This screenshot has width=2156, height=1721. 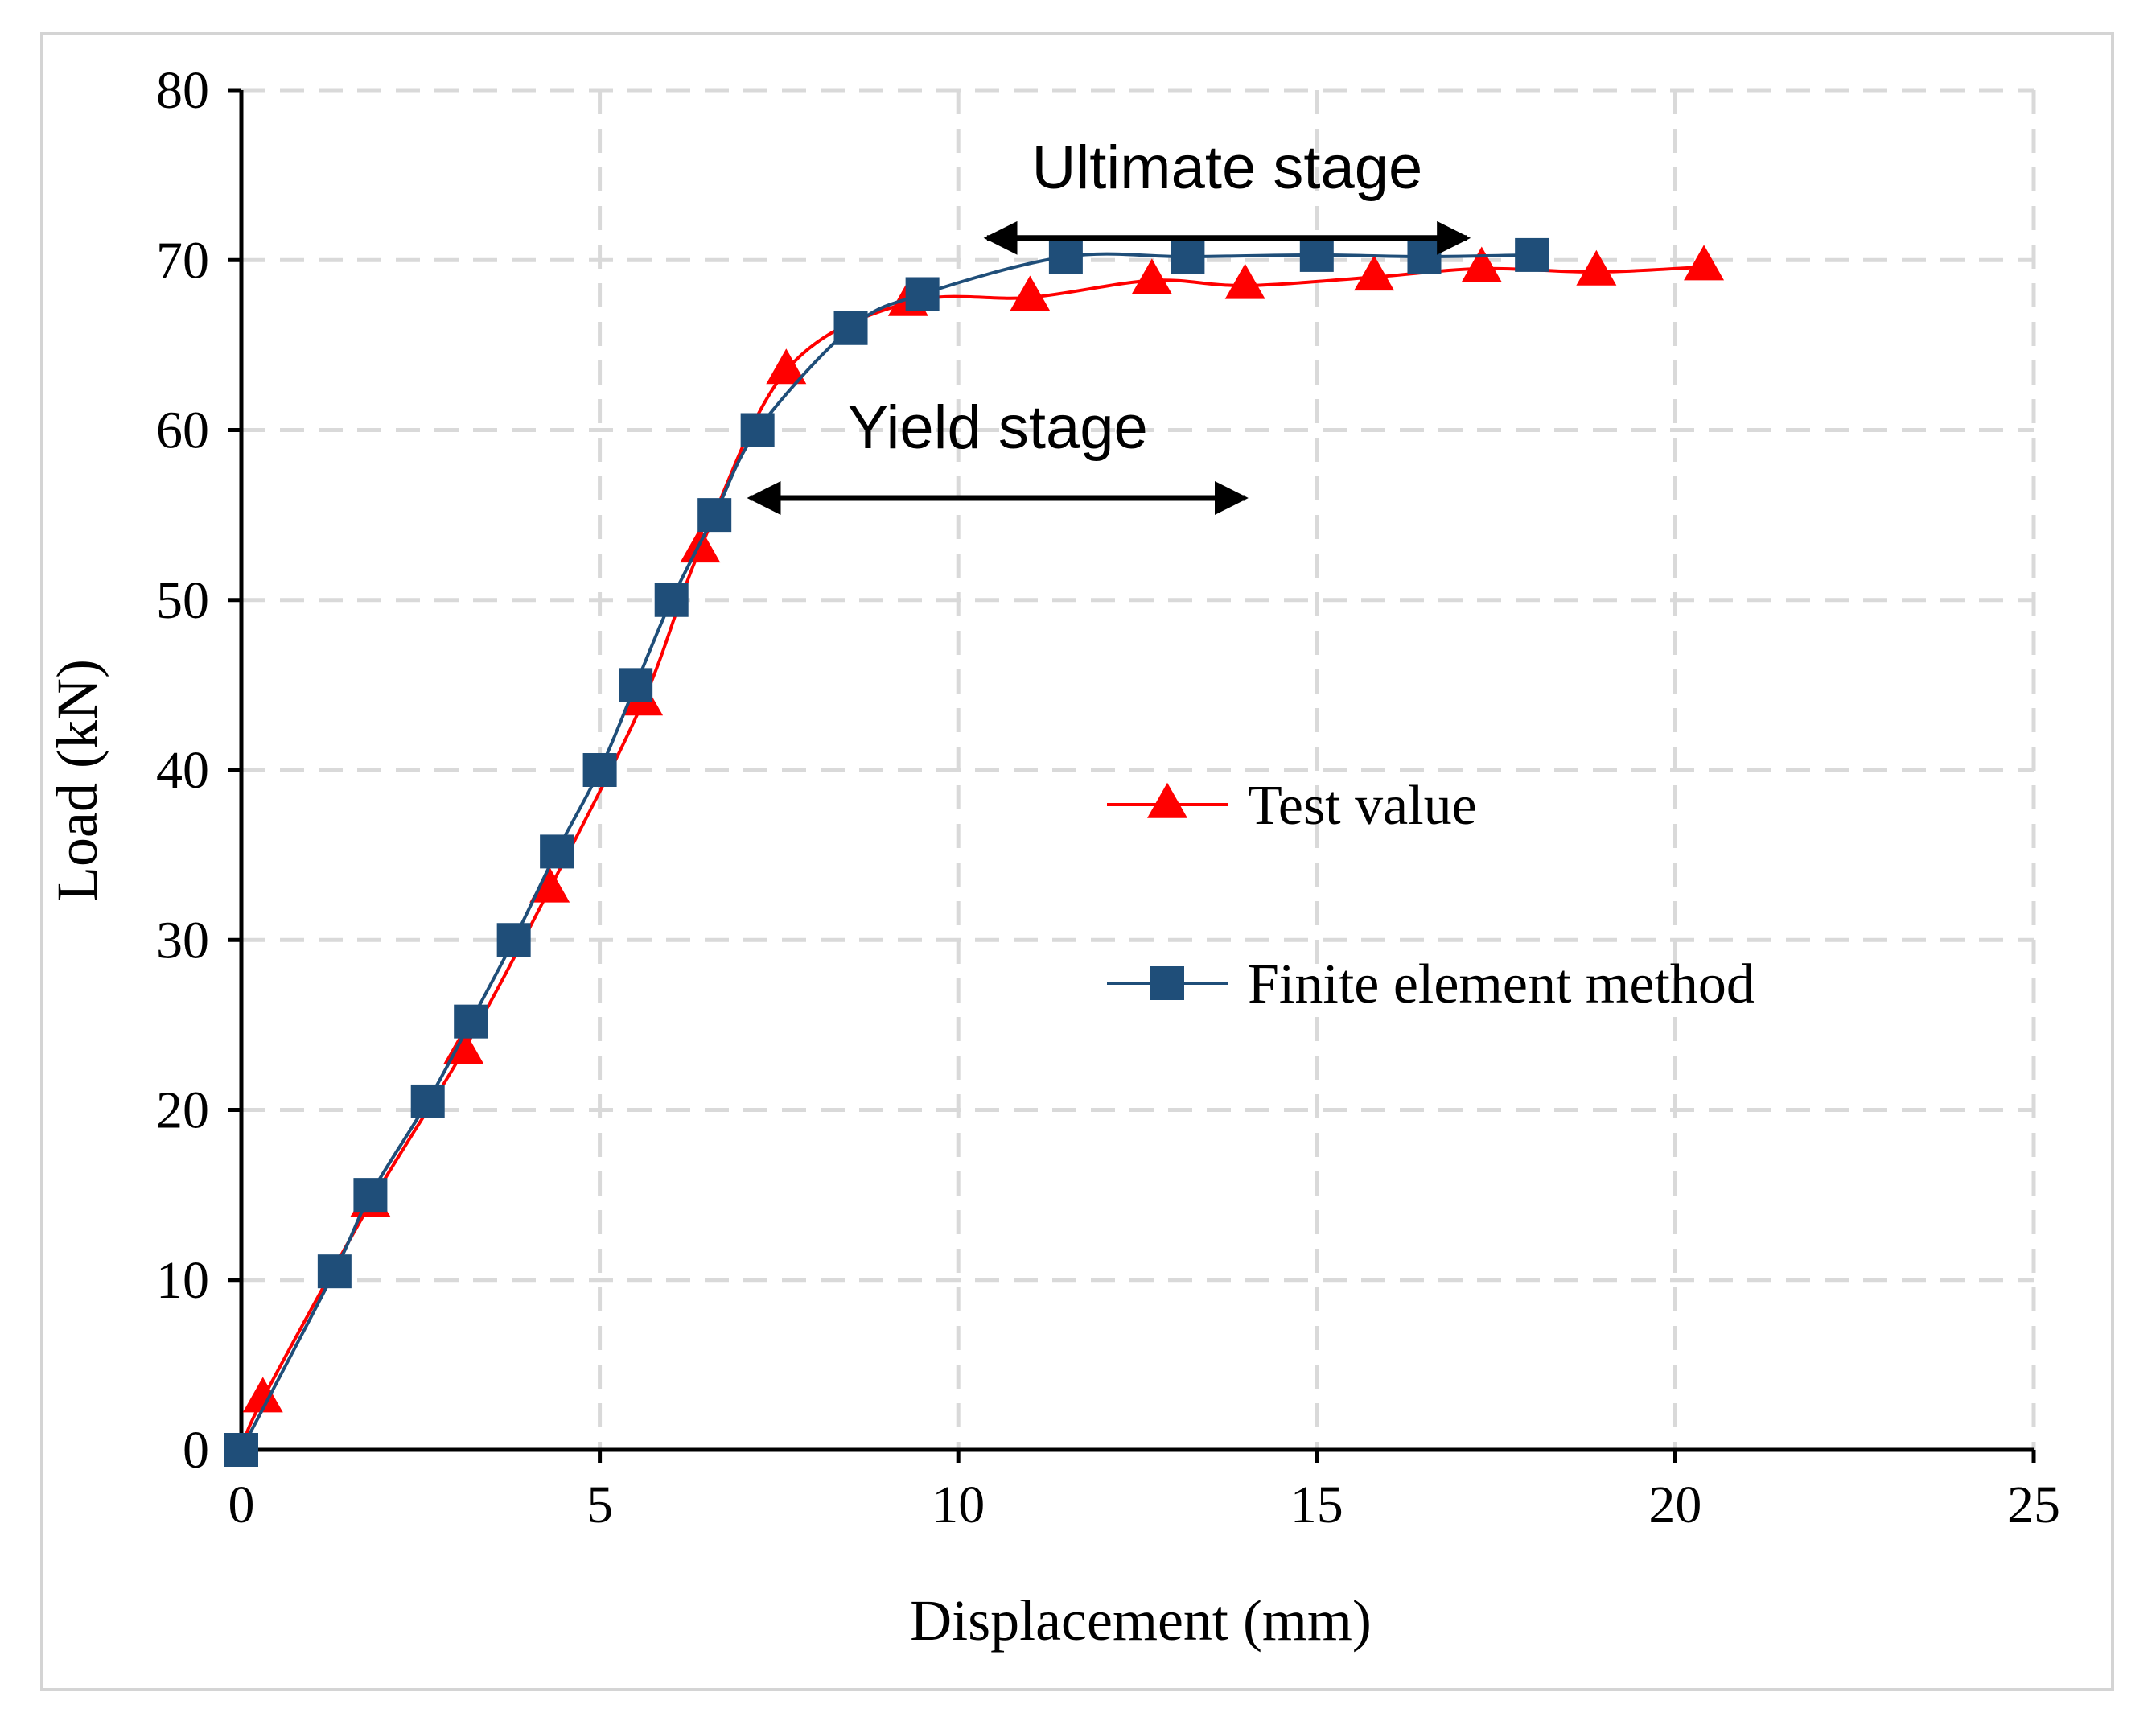 I want to click on legend-item: Test value, so click(x=1292, y=806).